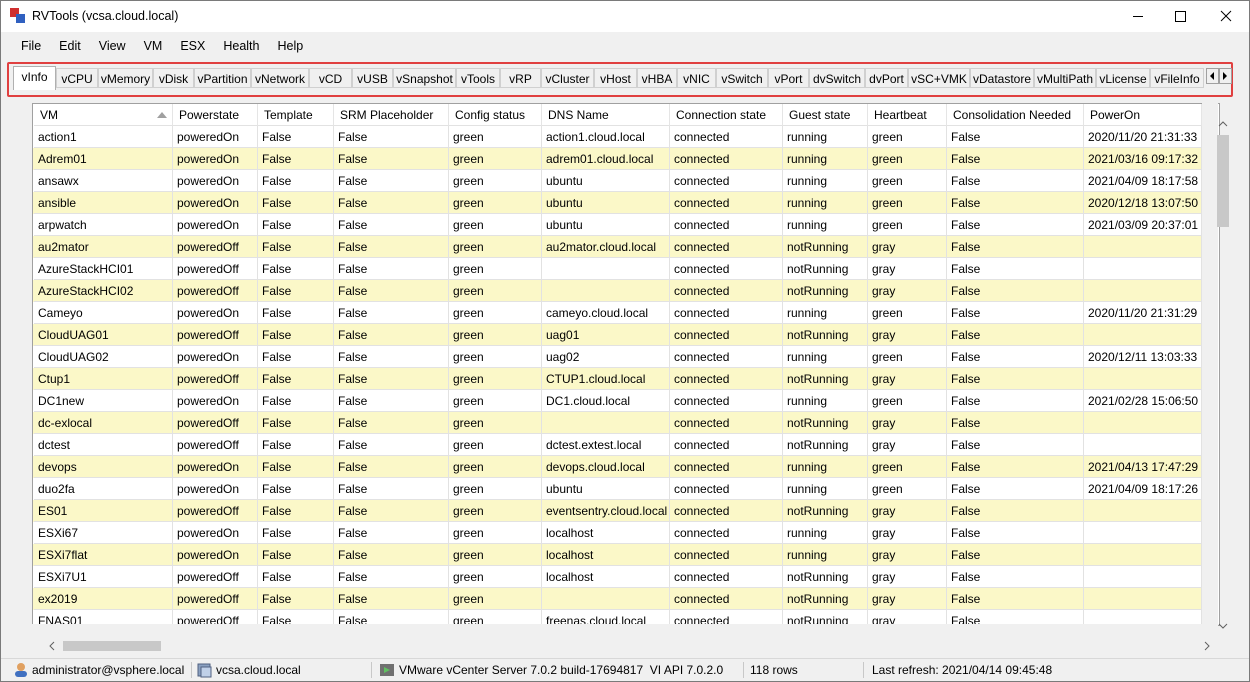  I want to click on vertical-scrollbar, so click(1216, 366).